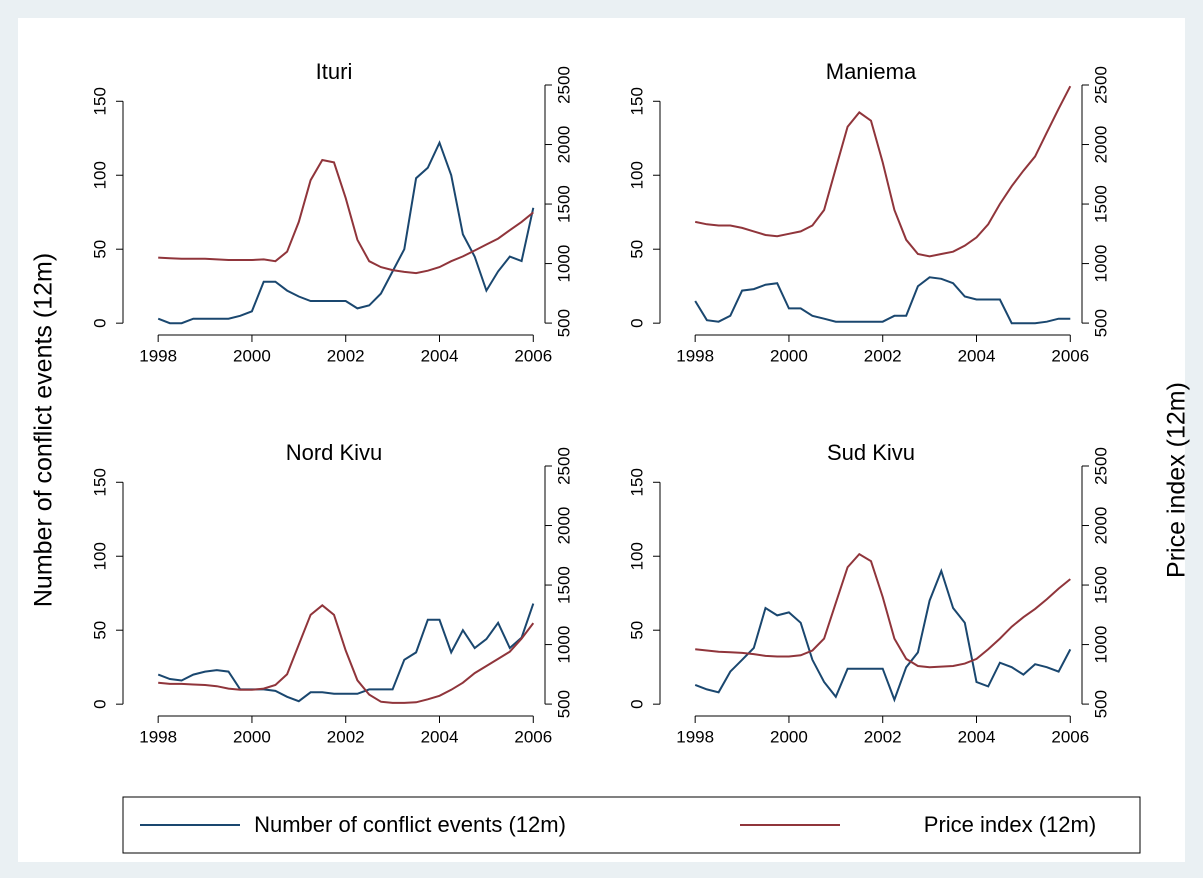 This screenshot has width=1203, height=878. I want to click on panel-title: Ituri, so click(334, 71).